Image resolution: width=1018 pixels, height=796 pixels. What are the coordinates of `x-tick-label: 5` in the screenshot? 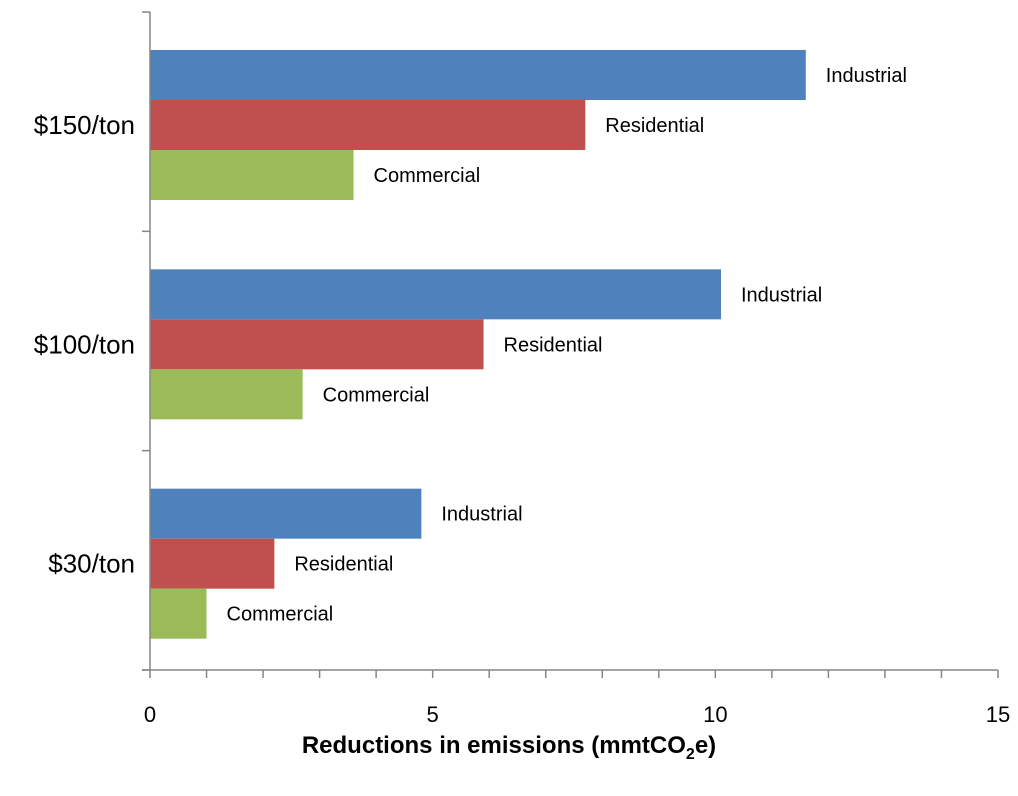 It's located at (433, 714).